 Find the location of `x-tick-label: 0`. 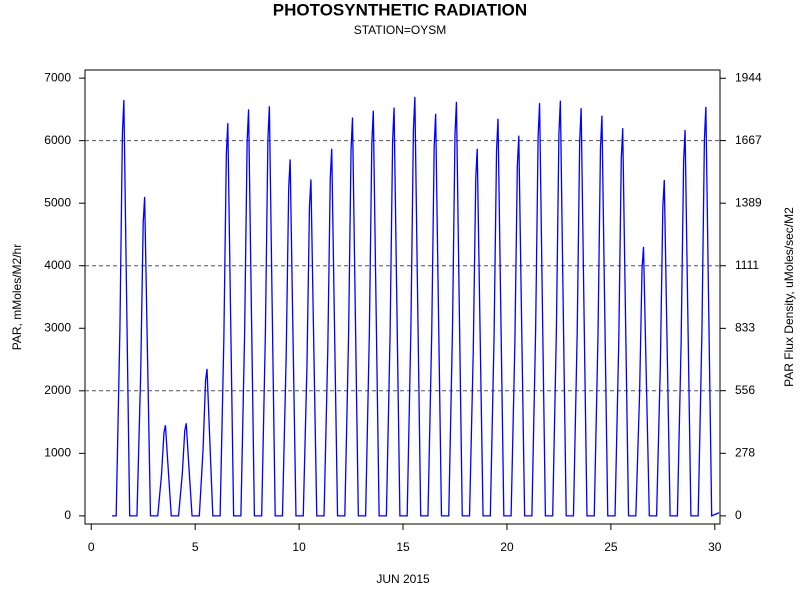

x-tick-label: 0 is located at coordinates (91, 547).